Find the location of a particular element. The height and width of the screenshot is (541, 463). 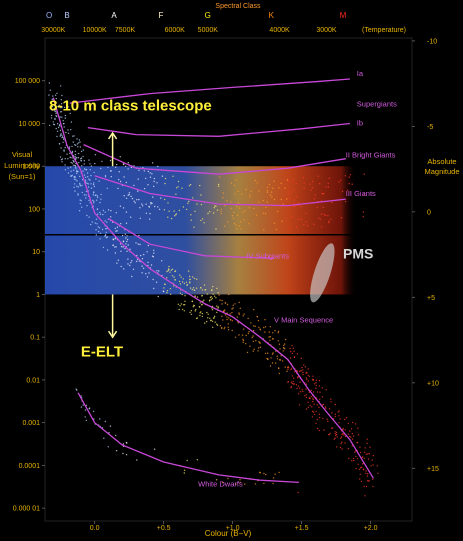

mag-tick-label: +15 is located at coordinates (433, 469).